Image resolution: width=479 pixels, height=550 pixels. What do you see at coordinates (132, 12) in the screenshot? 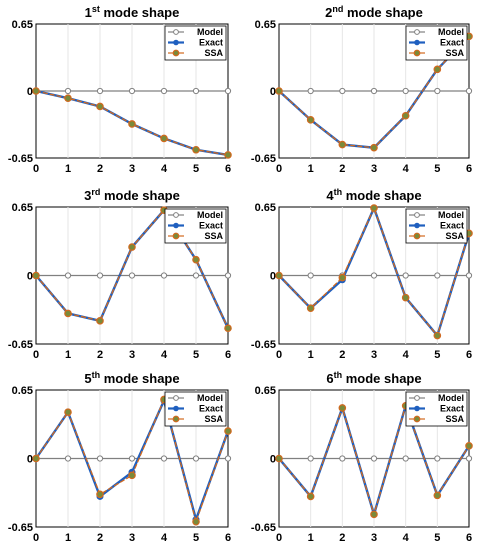
I see `panel-title: 1st mode shape` at bounding box center [132, 12].